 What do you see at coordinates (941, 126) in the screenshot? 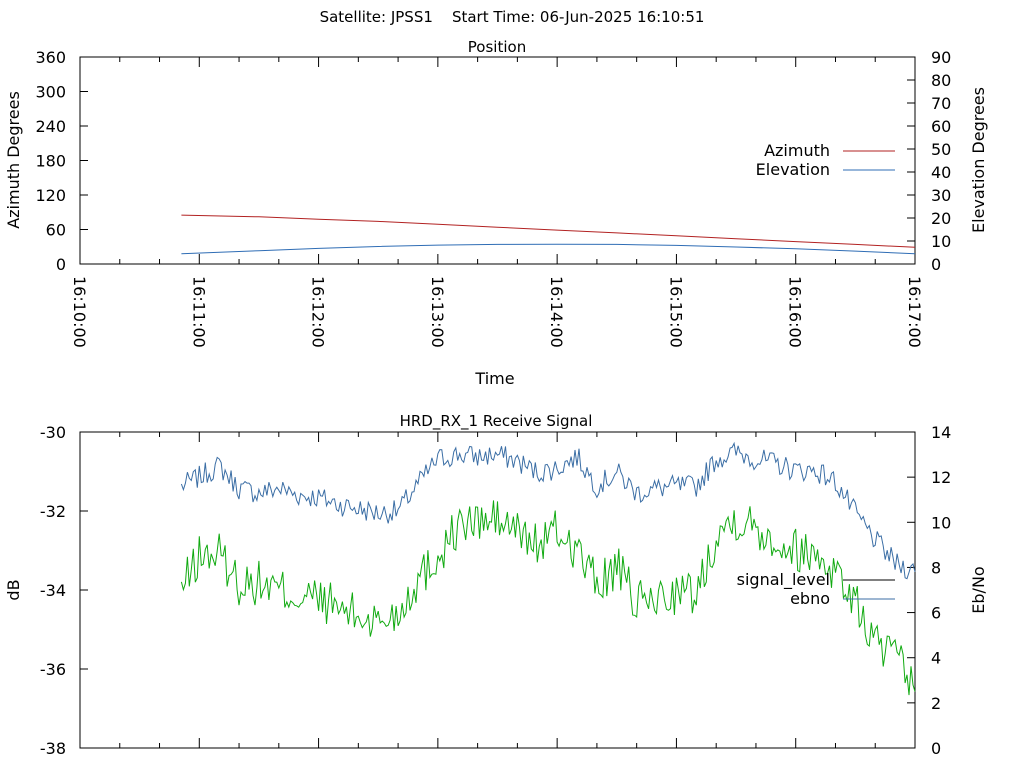
I see `position-y2tick-label-6: 60` at bounding box center [941, 126].